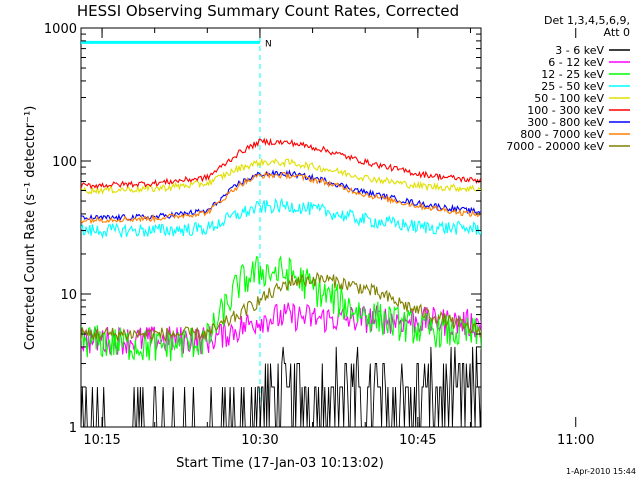  Describe the element at coordinates (280, 463) in the screenshot. I see `x-axis-label: Start Time (17-Jan-03 10:13:02)` at that location.